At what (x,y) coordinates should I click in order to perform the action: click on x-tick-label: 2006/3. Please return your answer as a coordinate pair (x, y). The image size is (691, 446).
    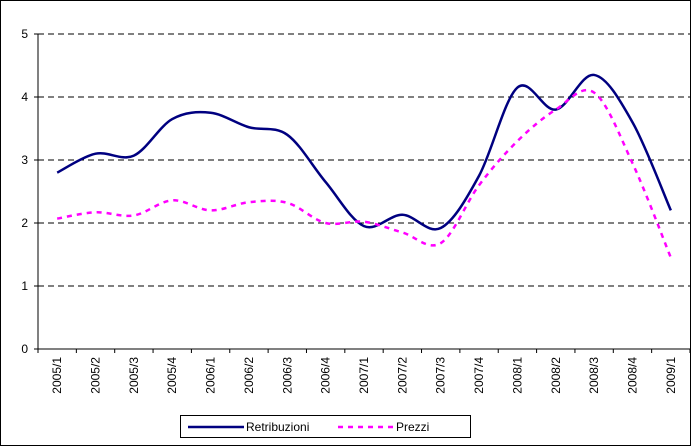
    Looking at the image, I should click on (287, 375).